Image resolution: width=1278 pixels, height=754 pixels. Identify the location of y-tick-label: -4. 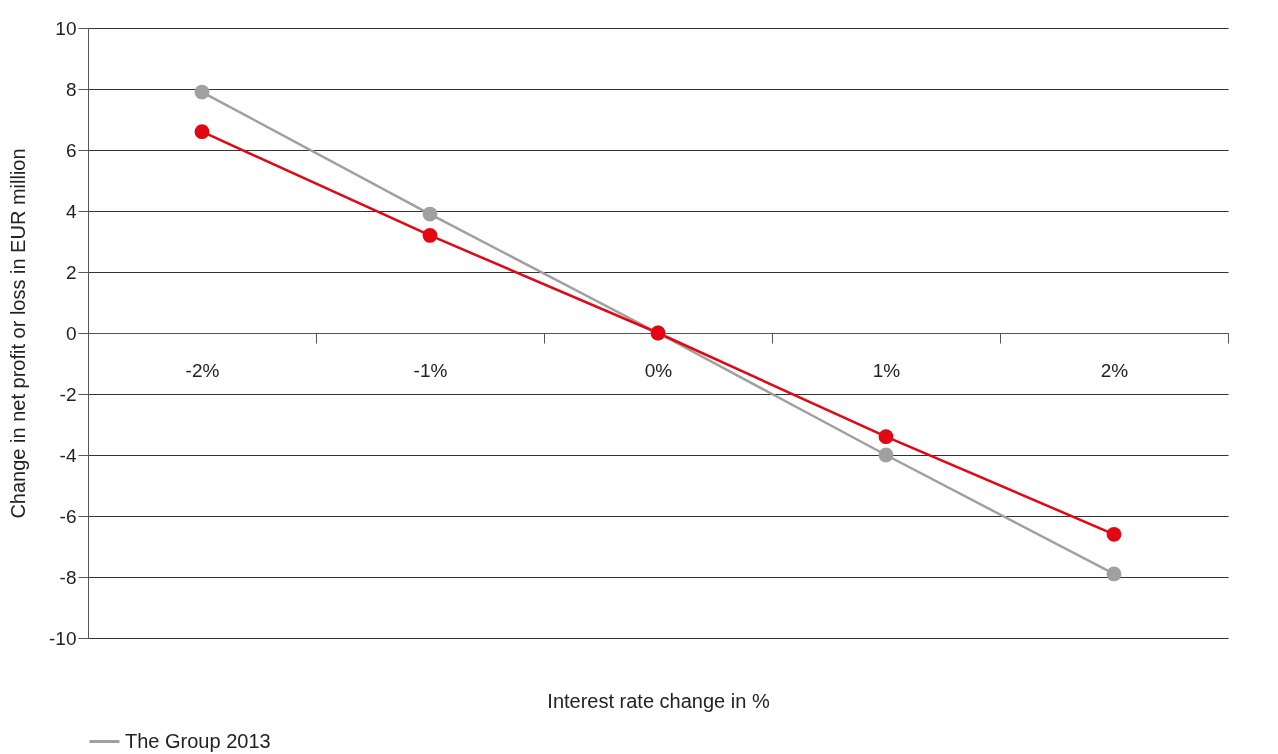
(68, 455).